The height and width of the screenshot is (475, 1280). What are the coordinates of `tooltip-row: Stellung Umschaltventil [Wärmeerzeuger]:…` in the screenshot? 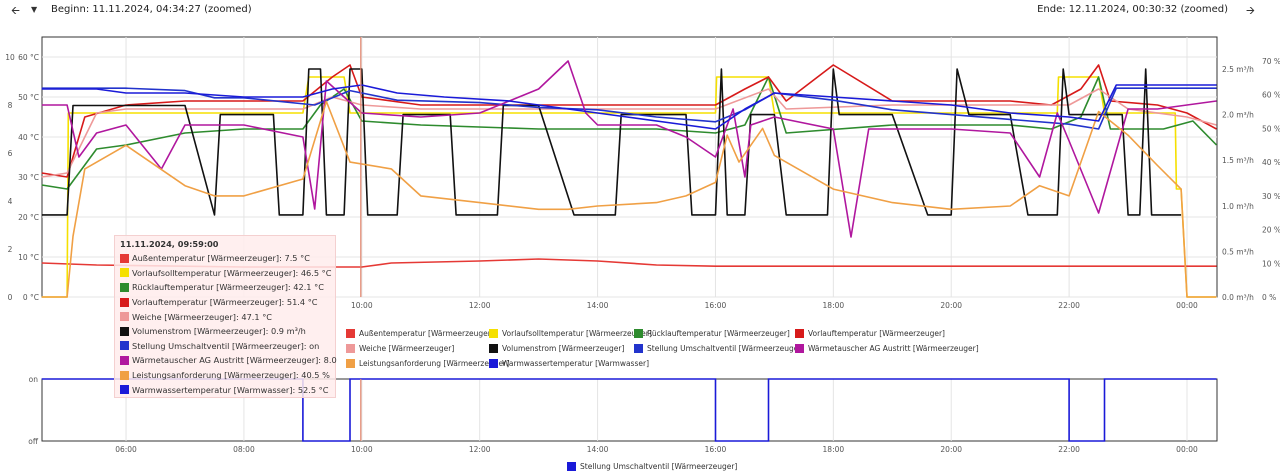 It's located at (225, 346).